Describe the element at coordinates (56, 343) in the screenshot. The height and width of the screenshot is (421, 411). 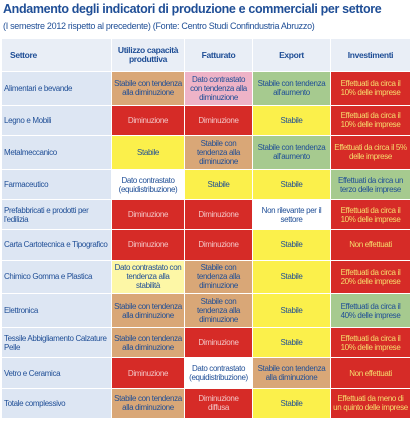
I see `sector-cell: Tessile Abbigliamento Calzature Pelle` at that location.